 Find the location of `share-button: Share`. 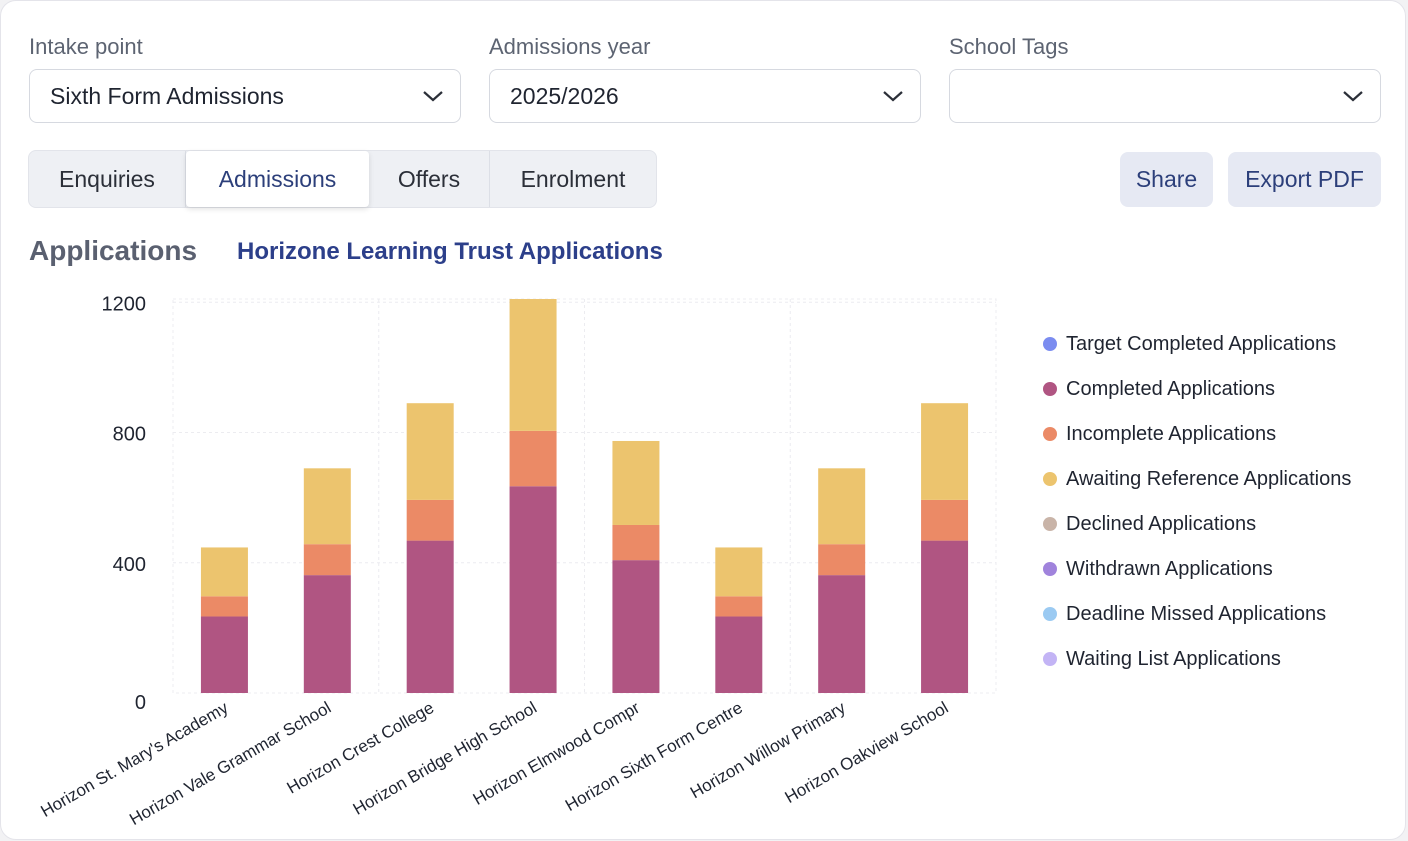

share-button: Share is located at coordinates (1166, 179).